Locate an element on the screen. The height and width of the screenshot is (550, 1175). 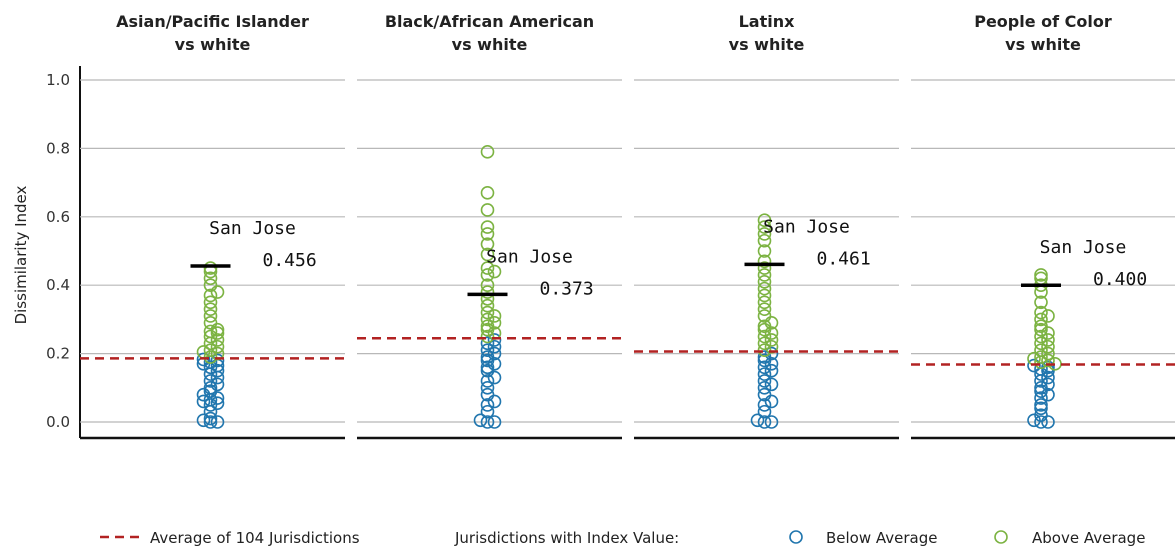
legend-above-label: Above Average is located at coordinates (1088, 538).